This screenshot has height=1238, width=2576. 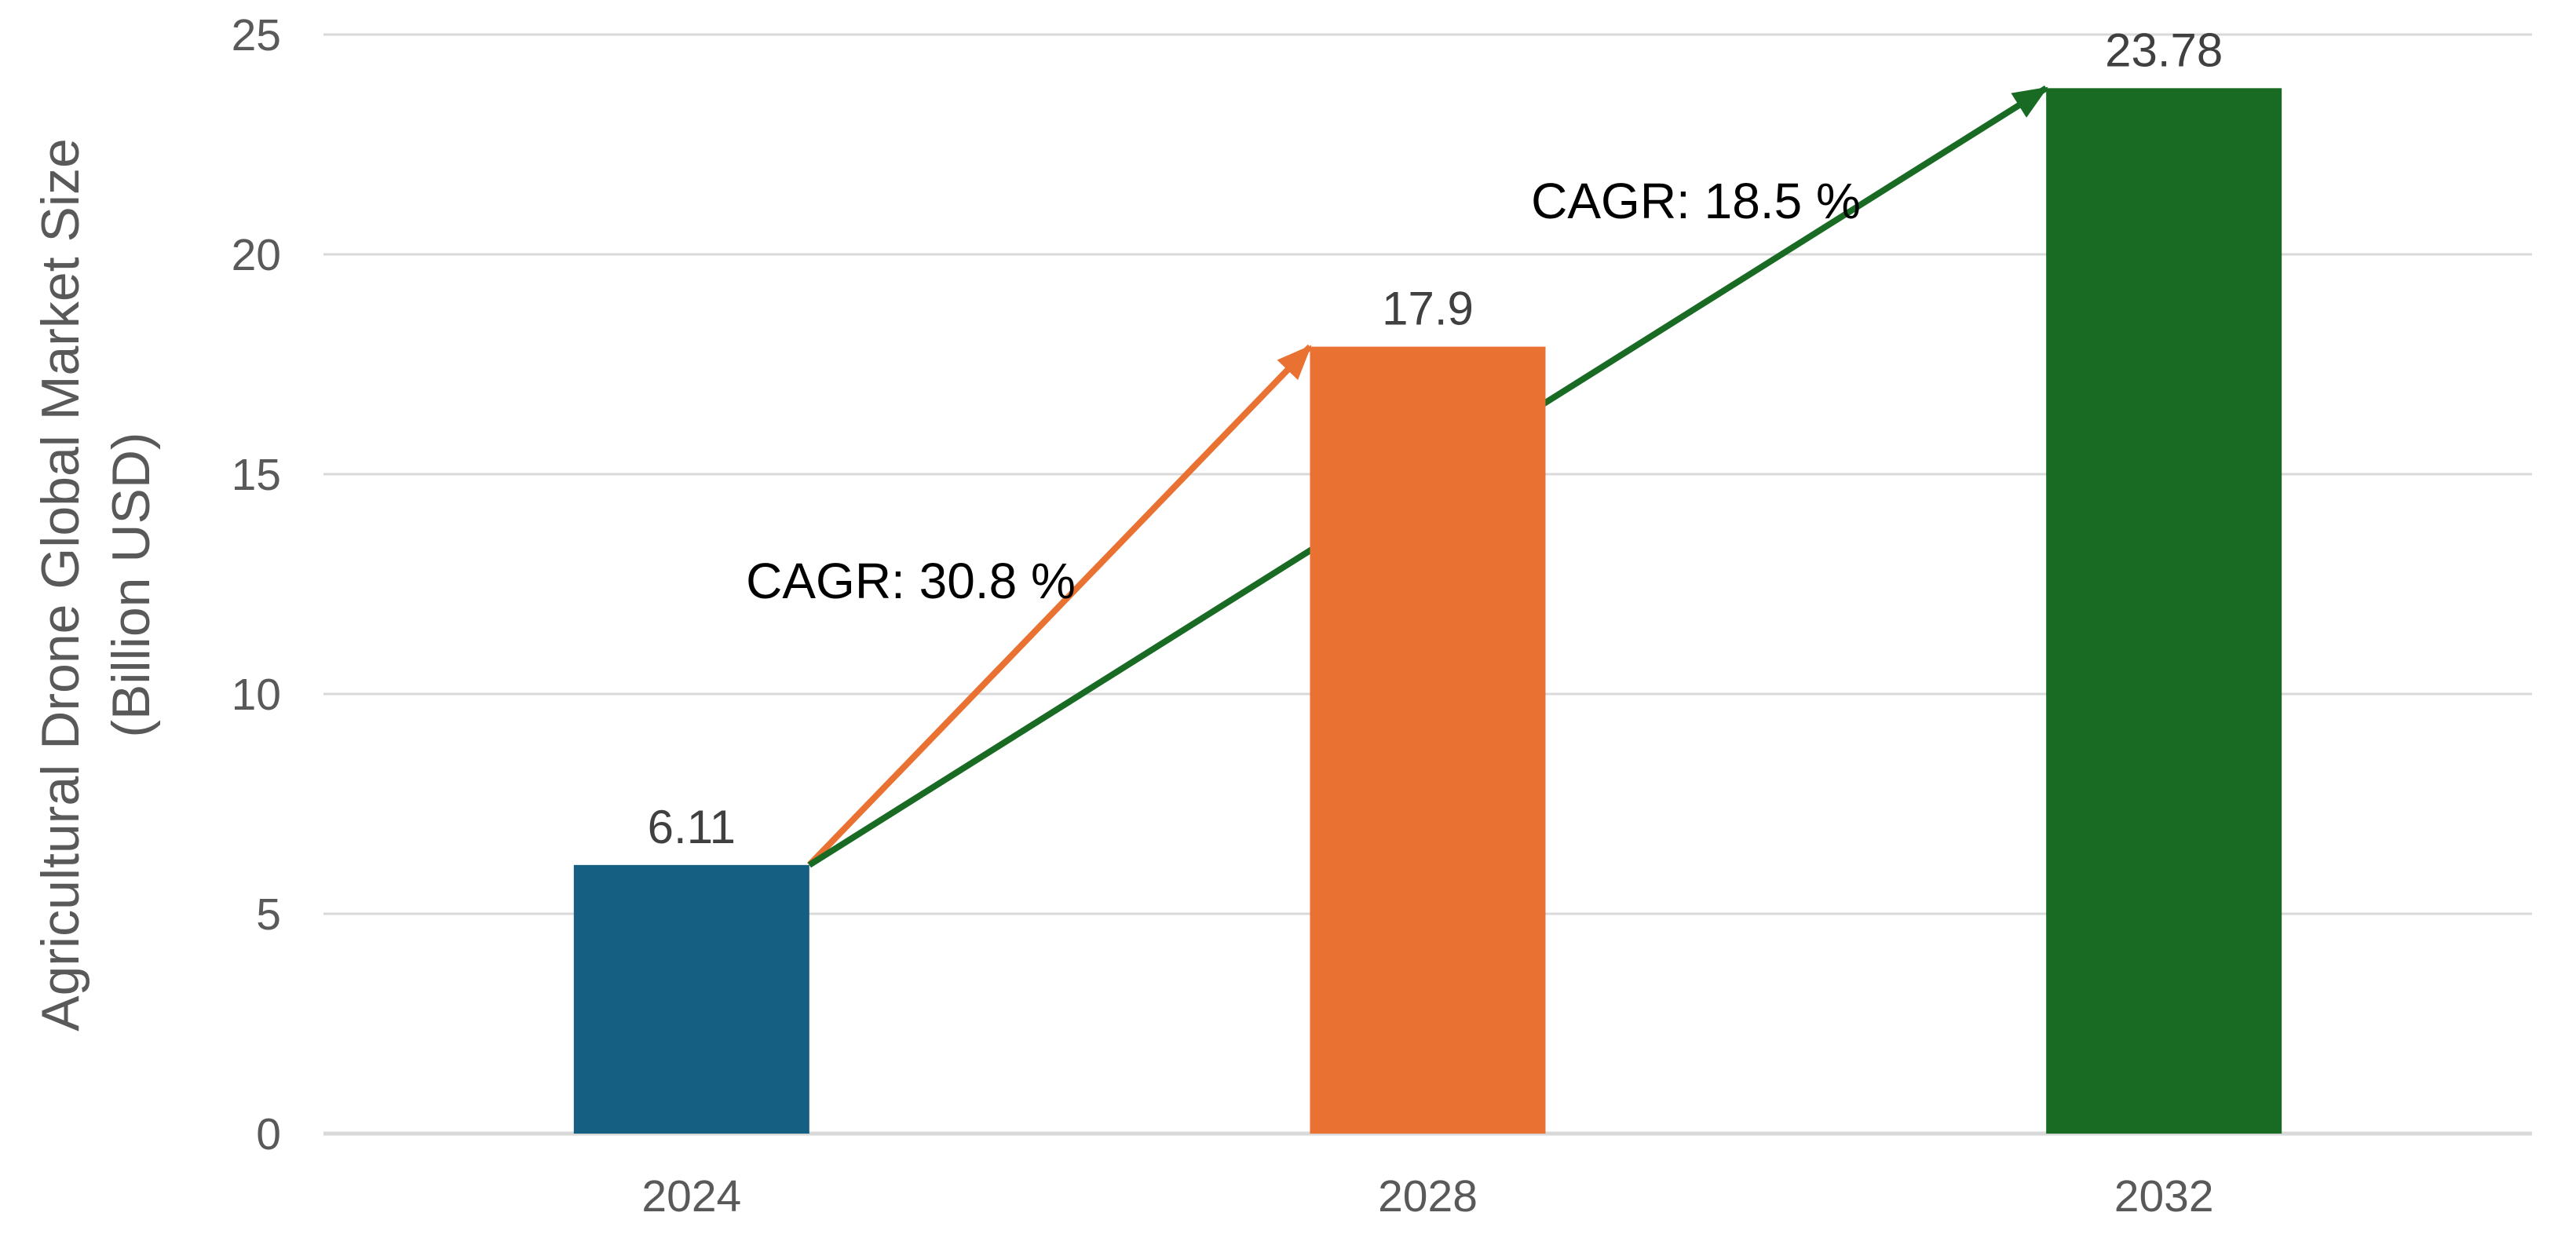 I want to click on y-tick-label-25: 25, so click(x=256, y=35).